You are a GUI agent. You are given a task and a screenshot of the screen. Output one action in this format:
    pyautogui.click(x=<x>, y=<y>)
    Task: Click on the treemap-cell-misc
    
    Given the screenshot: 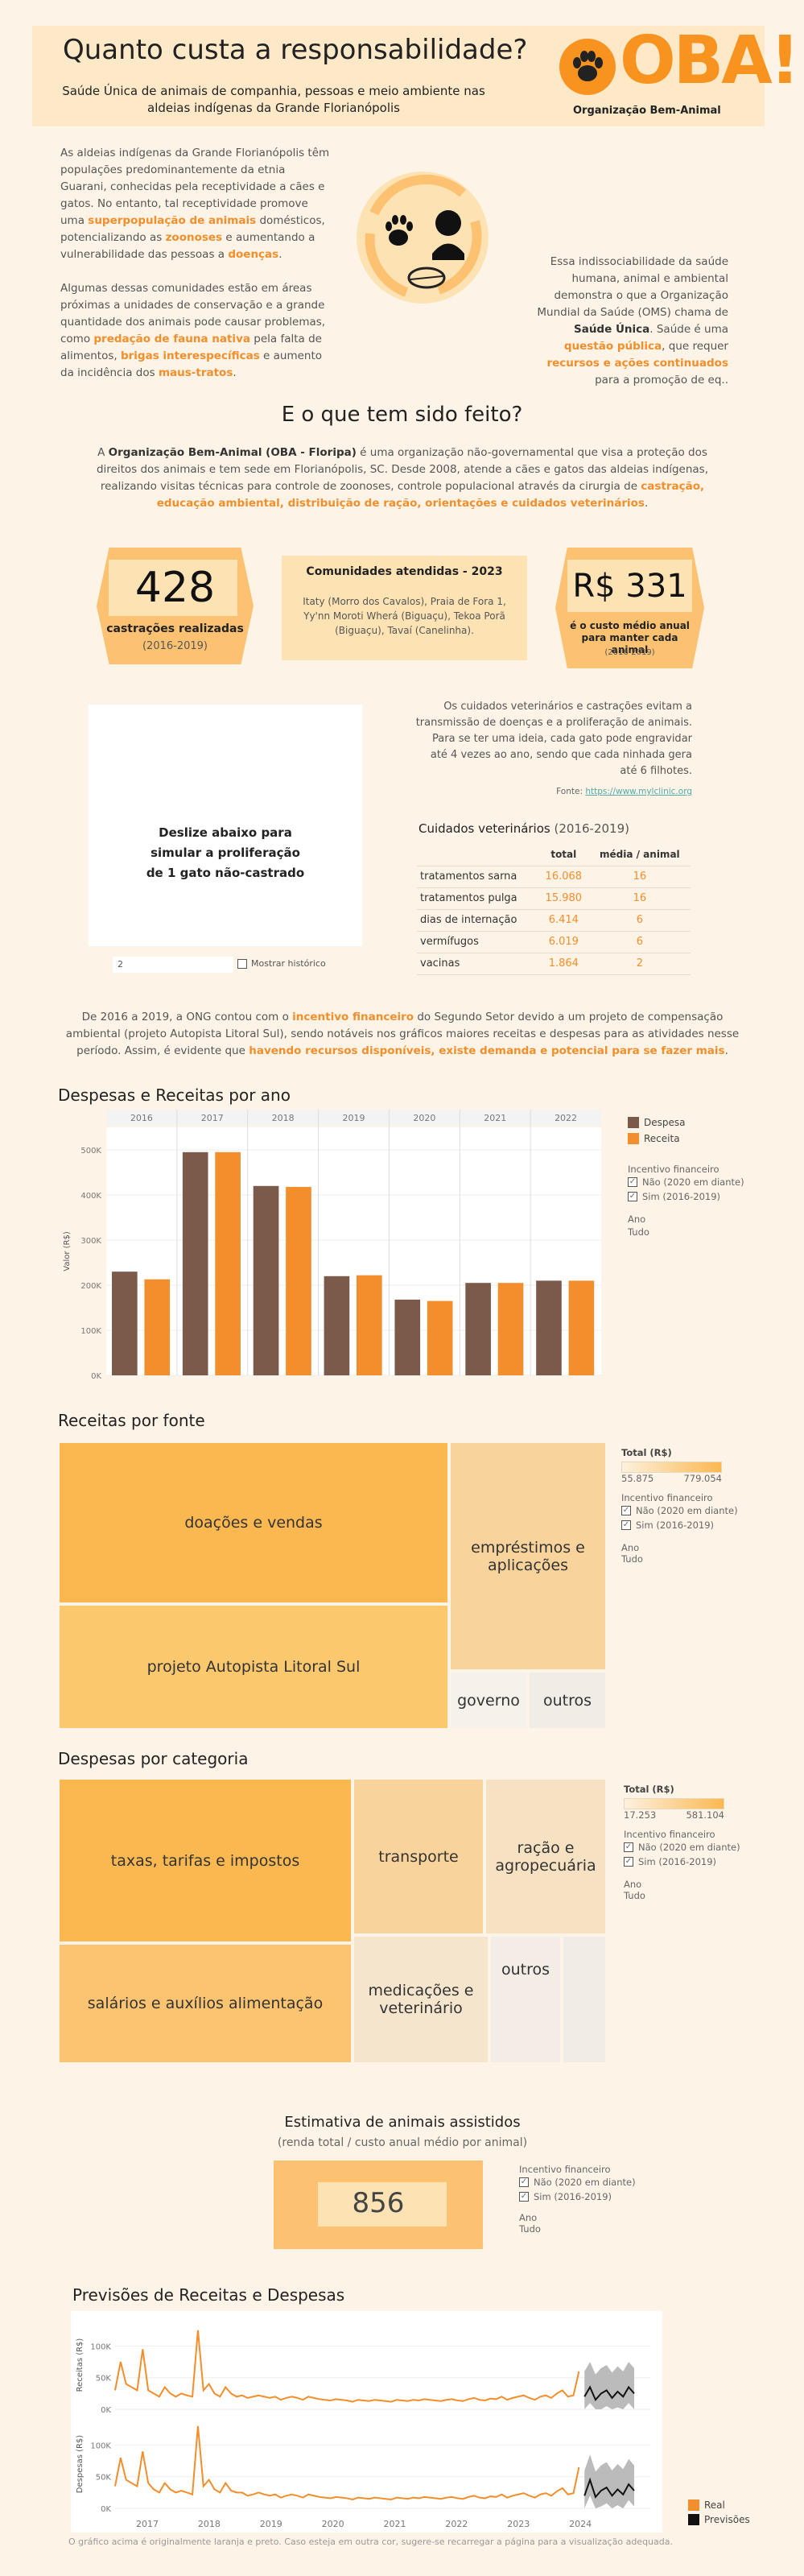 What is the action you would take?
    pyautogui.click(x=584, y=1999)
    